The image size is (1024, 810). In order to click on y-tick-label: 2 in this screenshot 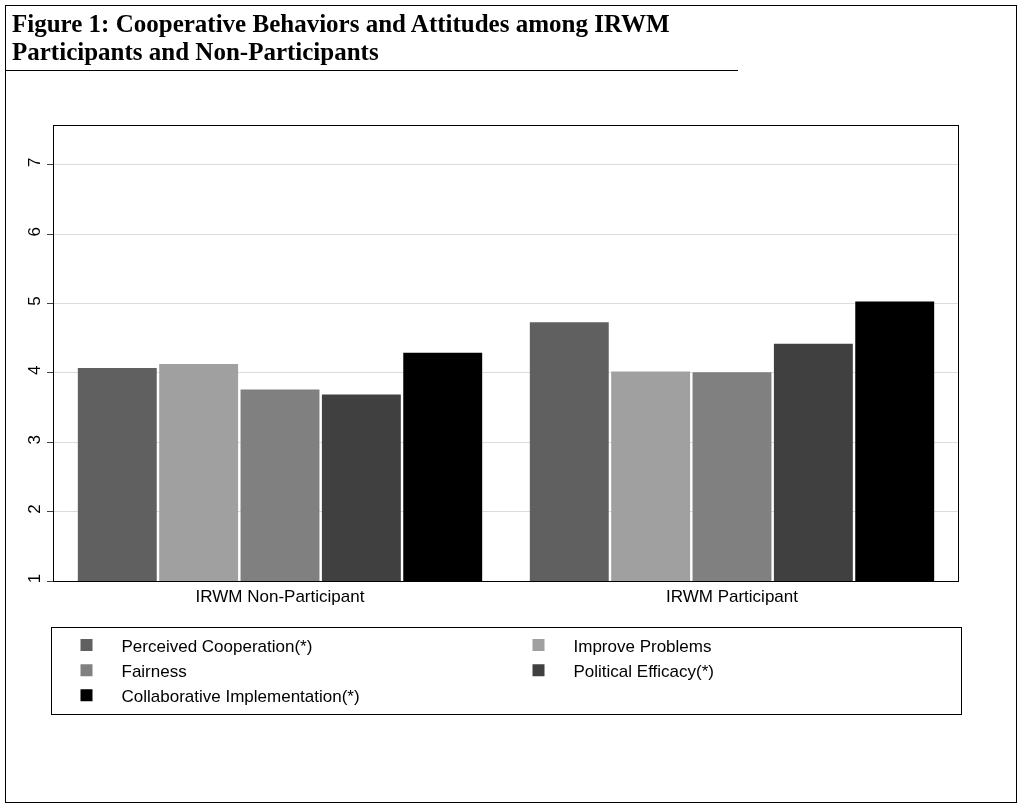, I will do `click(35, 509)`.